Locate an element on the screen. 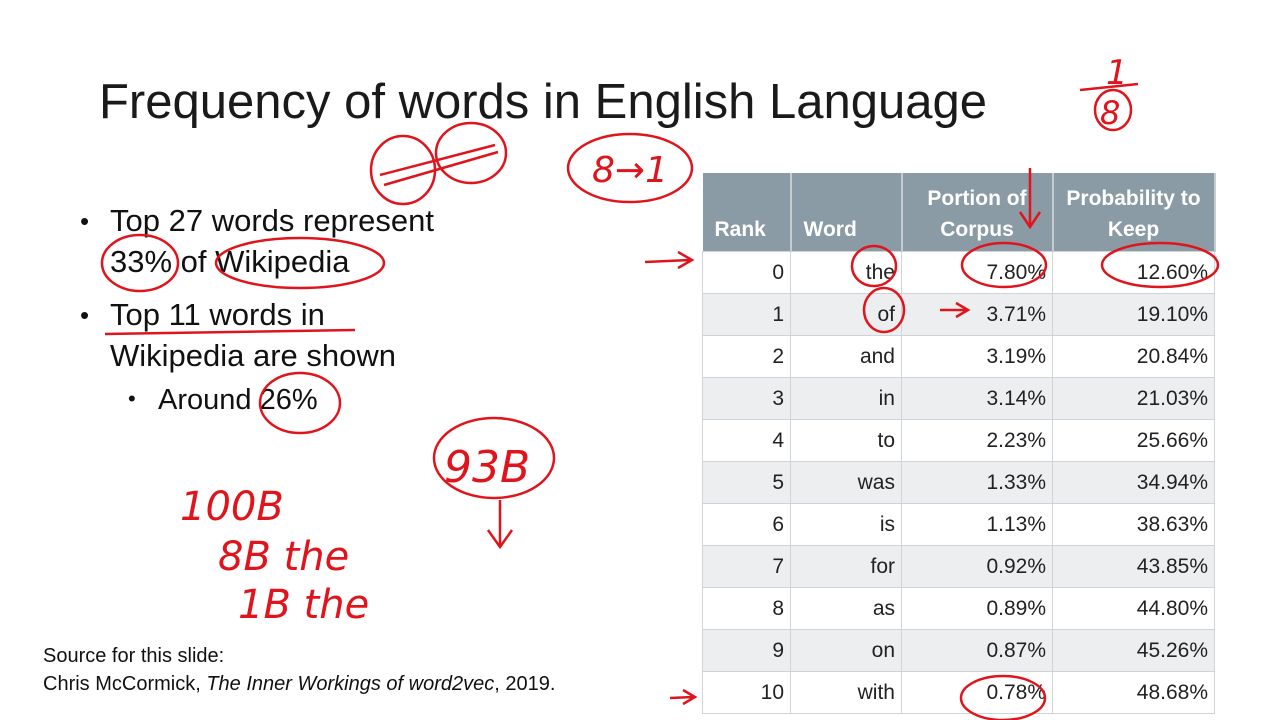 Image resolution: width=1280 pixels, height=720 pixels. table-row: 4 to 2.23% 25.66% is located at coordinates (958, 440).